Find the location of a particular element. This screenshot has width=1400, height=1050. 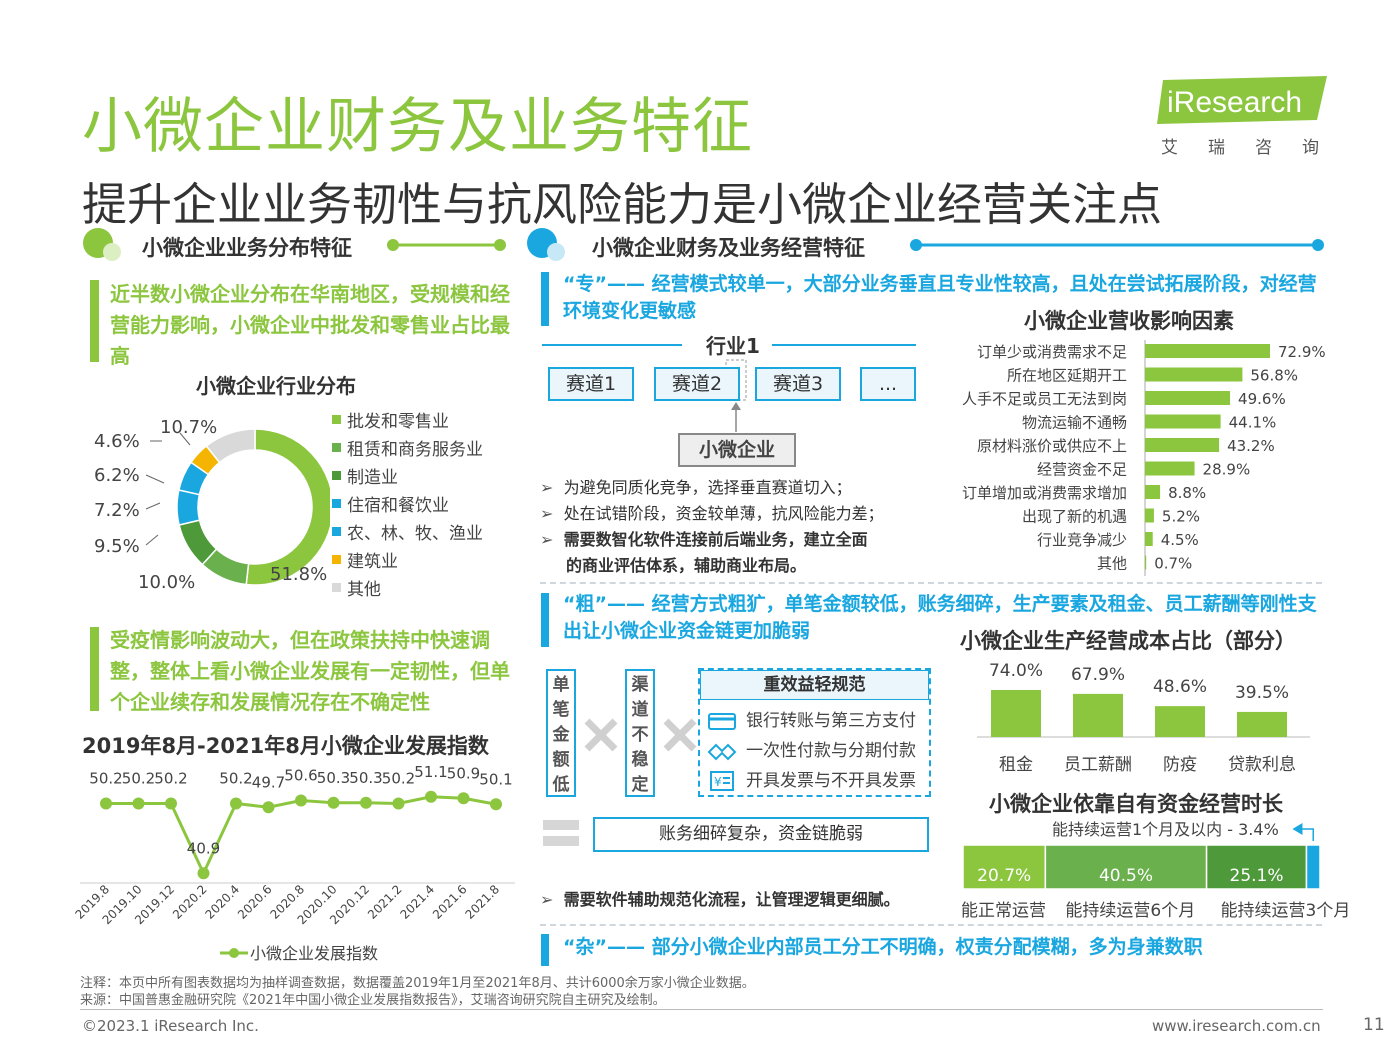

data-label: 40.9 is located at coordinates (203, 848).